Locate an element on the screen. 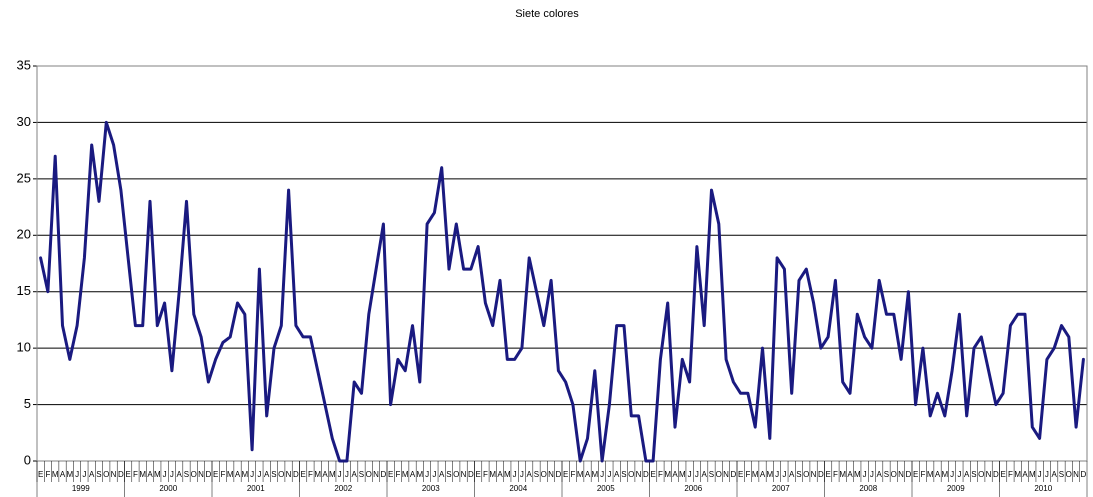 Image resolution: width=1093 pixels, height=497 pixels. y-tick-label: 30 is located at coordinates (24, 121).